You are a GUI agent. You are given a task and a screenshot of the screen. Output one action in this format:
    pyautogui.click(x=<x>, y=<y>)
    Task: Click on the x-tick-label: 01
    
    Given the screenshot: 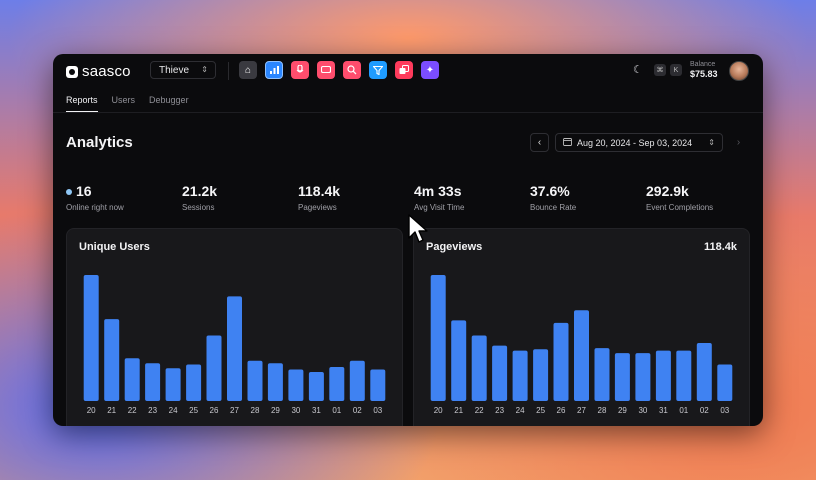 What is the action you would take?
    pyautogui.click(x=336, y=410)
    